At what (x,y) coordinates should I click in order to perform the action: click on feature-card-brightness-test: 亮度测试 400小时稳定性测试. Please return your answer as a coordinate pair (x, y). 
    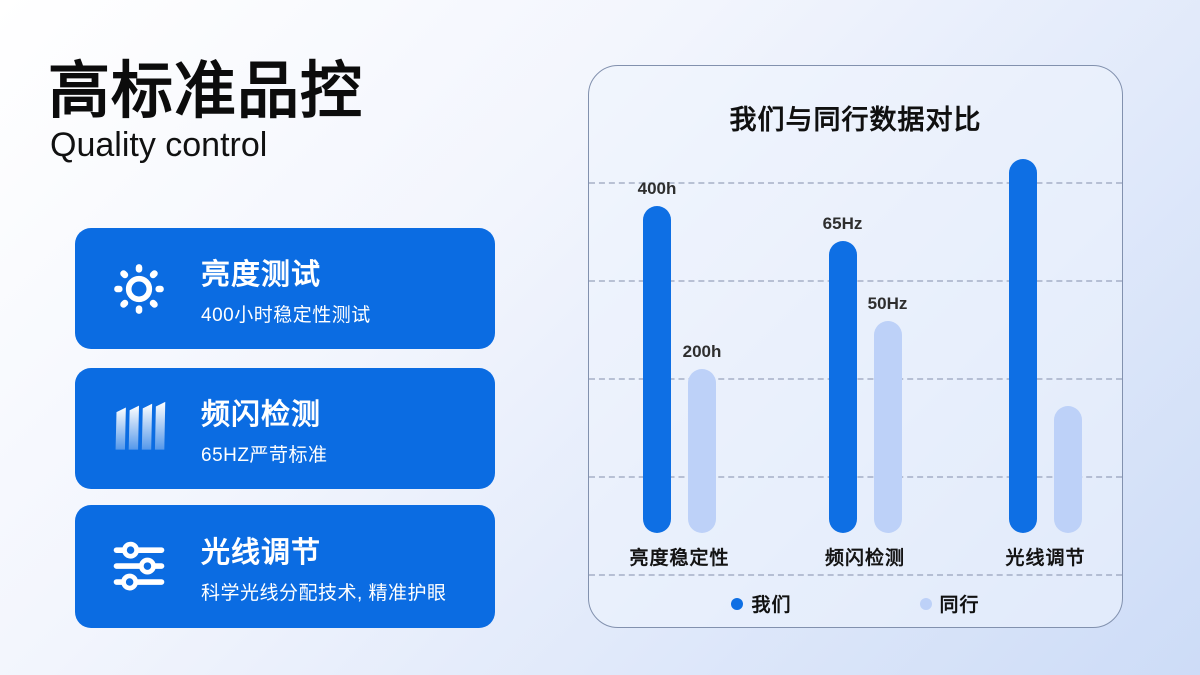
    Looking at the image, I should click on (285, 288).